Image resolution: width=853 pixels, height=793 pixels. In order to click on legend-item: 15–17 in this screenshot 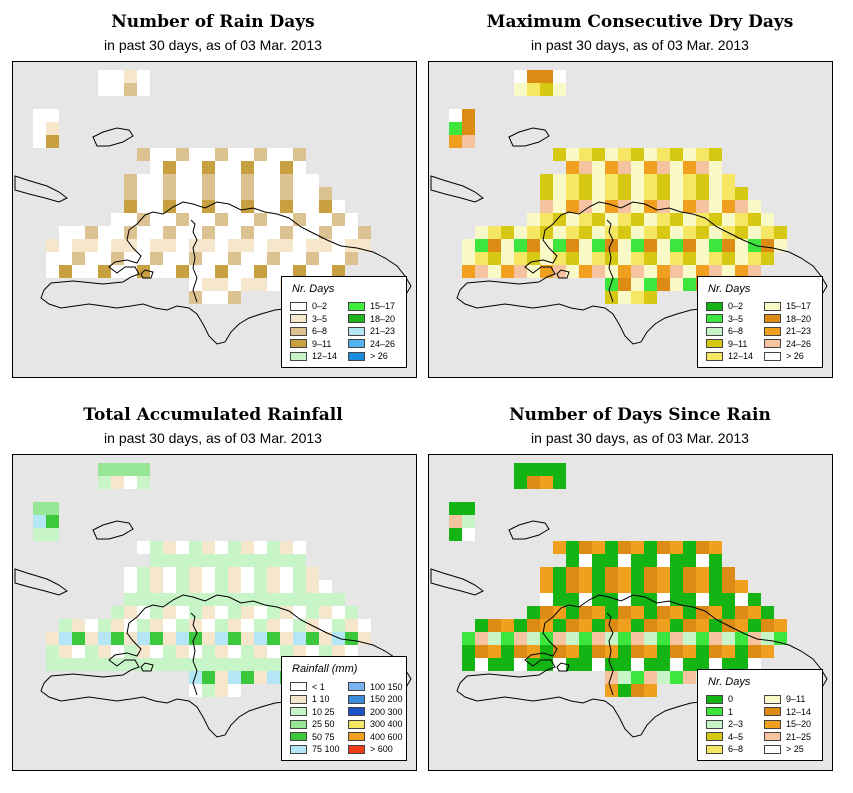, I will do `click(787, 306)`.